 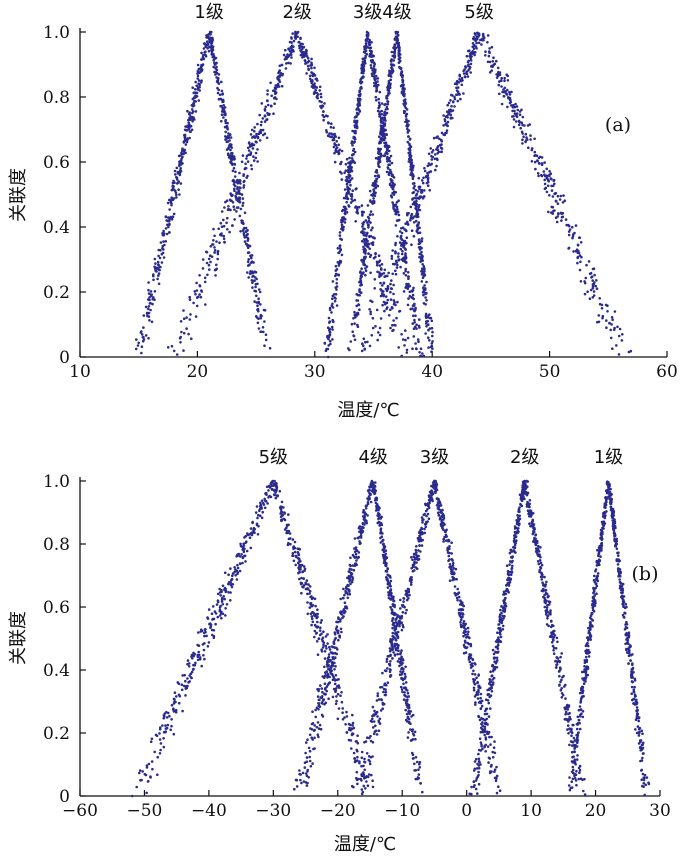 I want to click on series-label: 5级, so click(x=478, y=12).